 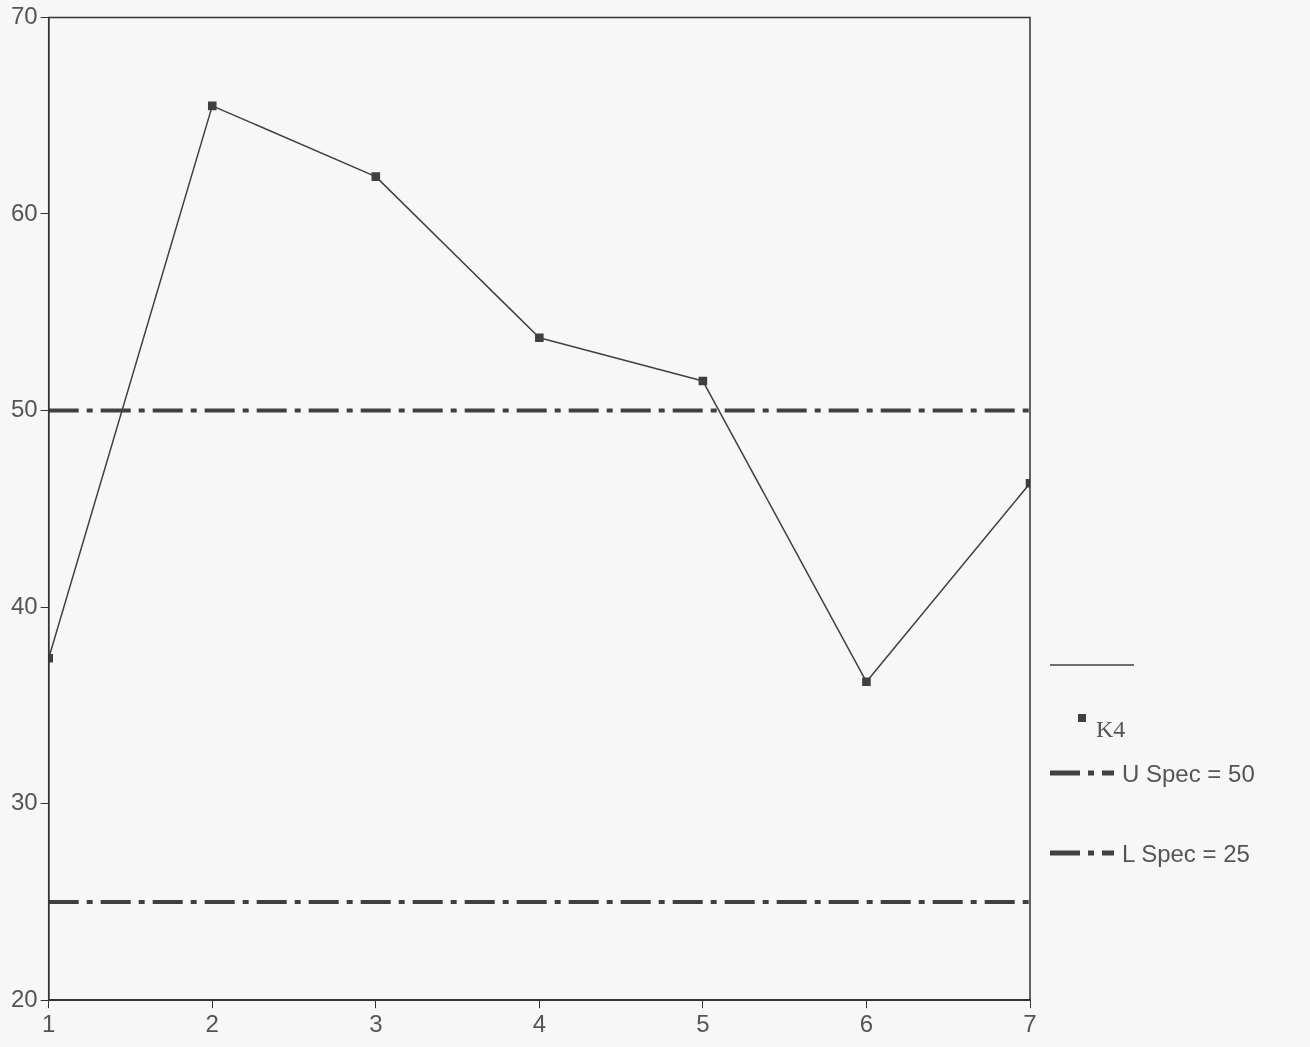 I want to click on y-tick-label: 60, so click(x=24, y=212).